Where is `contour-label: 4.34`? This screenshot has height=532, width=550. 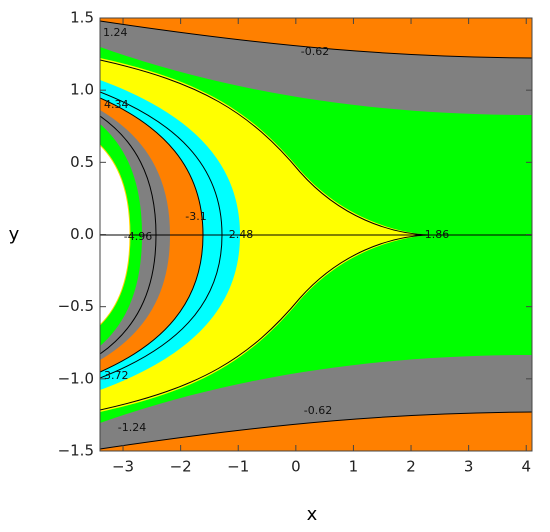
contour-label: 4.34 is located at coordinates (116, 104).